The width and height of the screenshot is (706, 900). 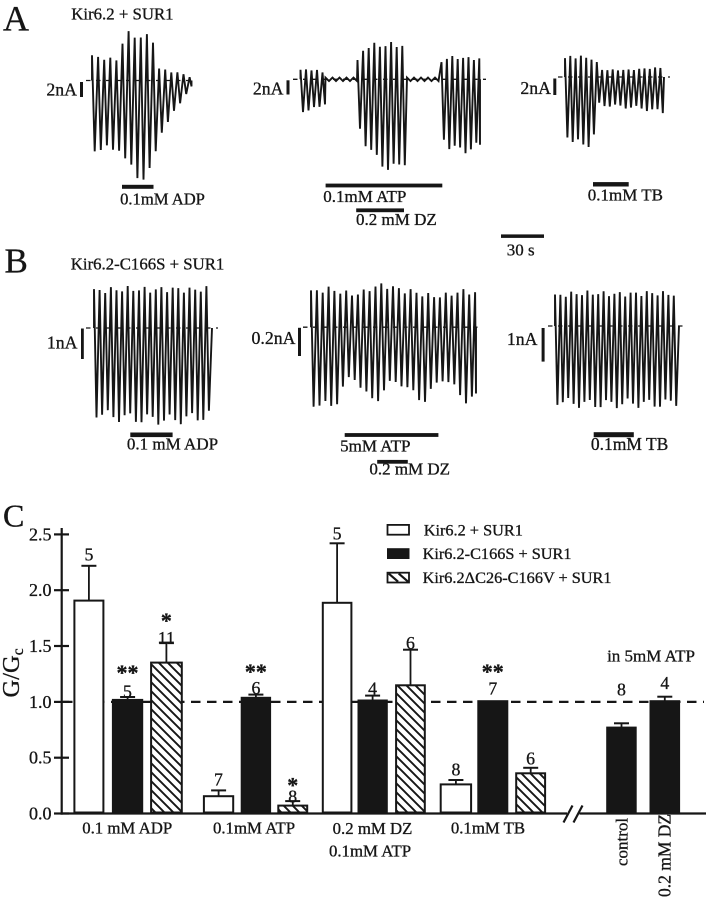 What do you see at coordinates (521, 250) in the screenshot?
I see `svg-text: 30 s` at bounding box center [521, 250].